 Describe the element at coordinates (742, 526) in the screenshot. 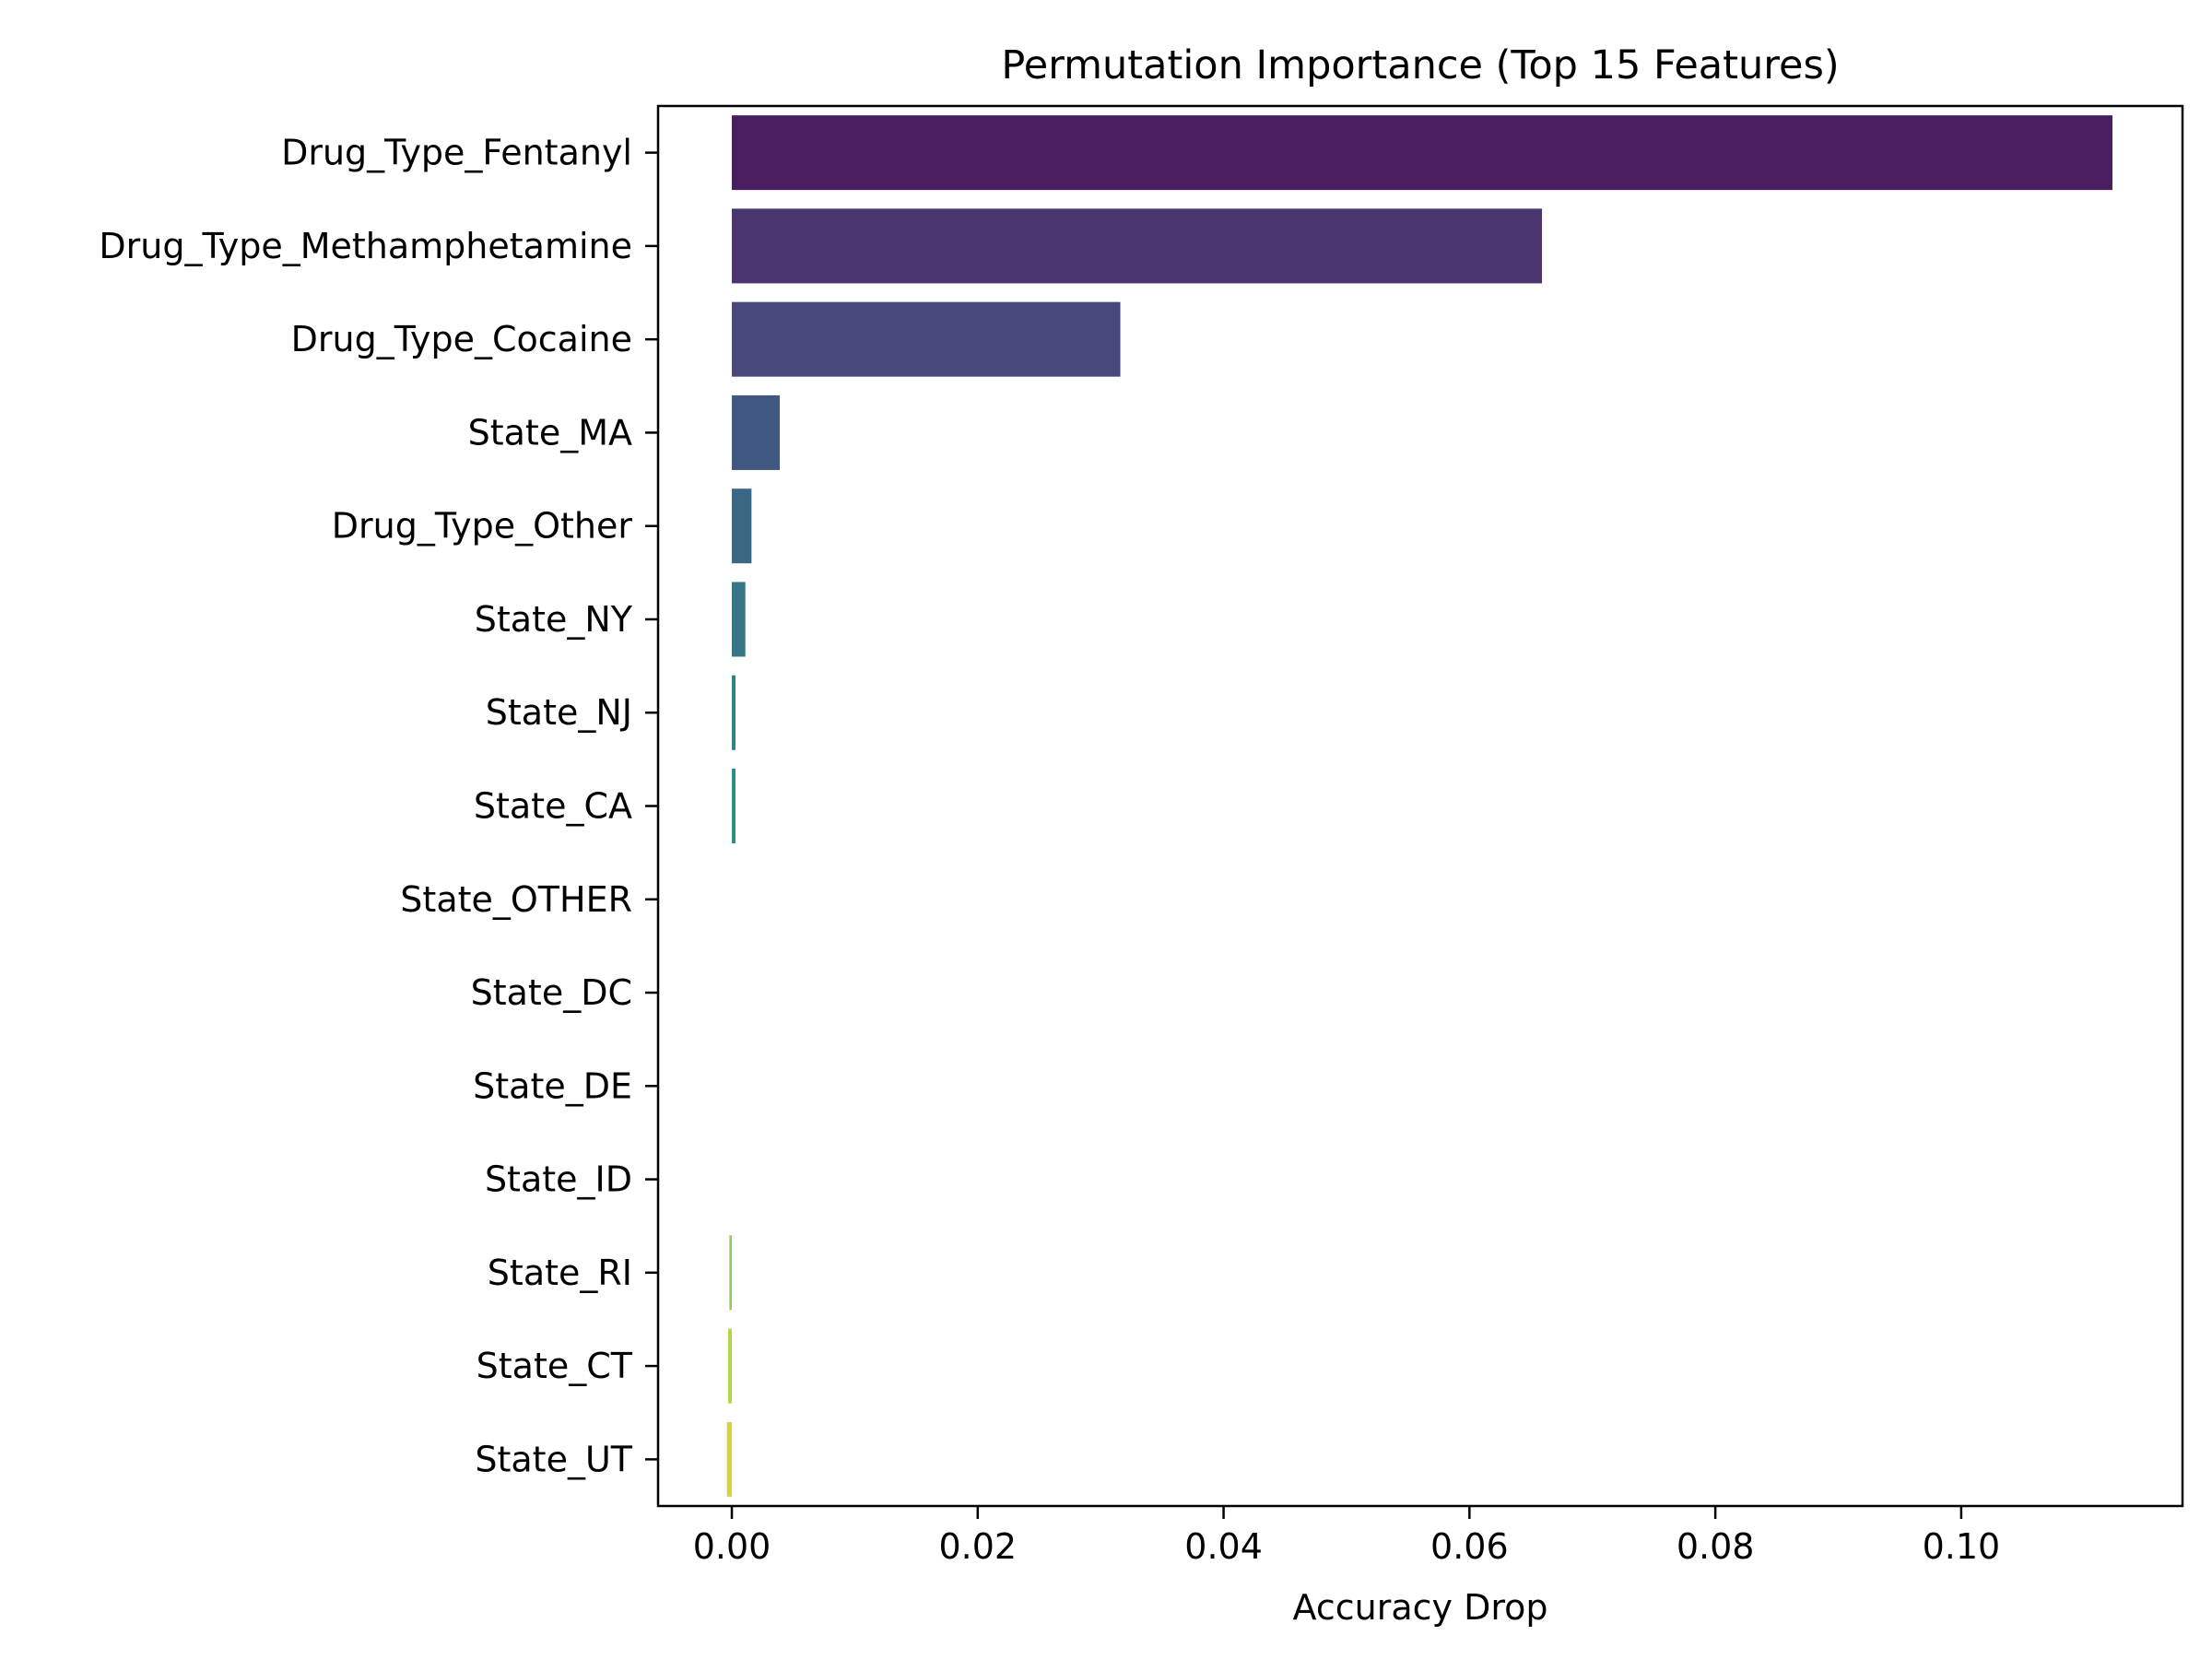

I see `bar-drug-type-other` at that location.